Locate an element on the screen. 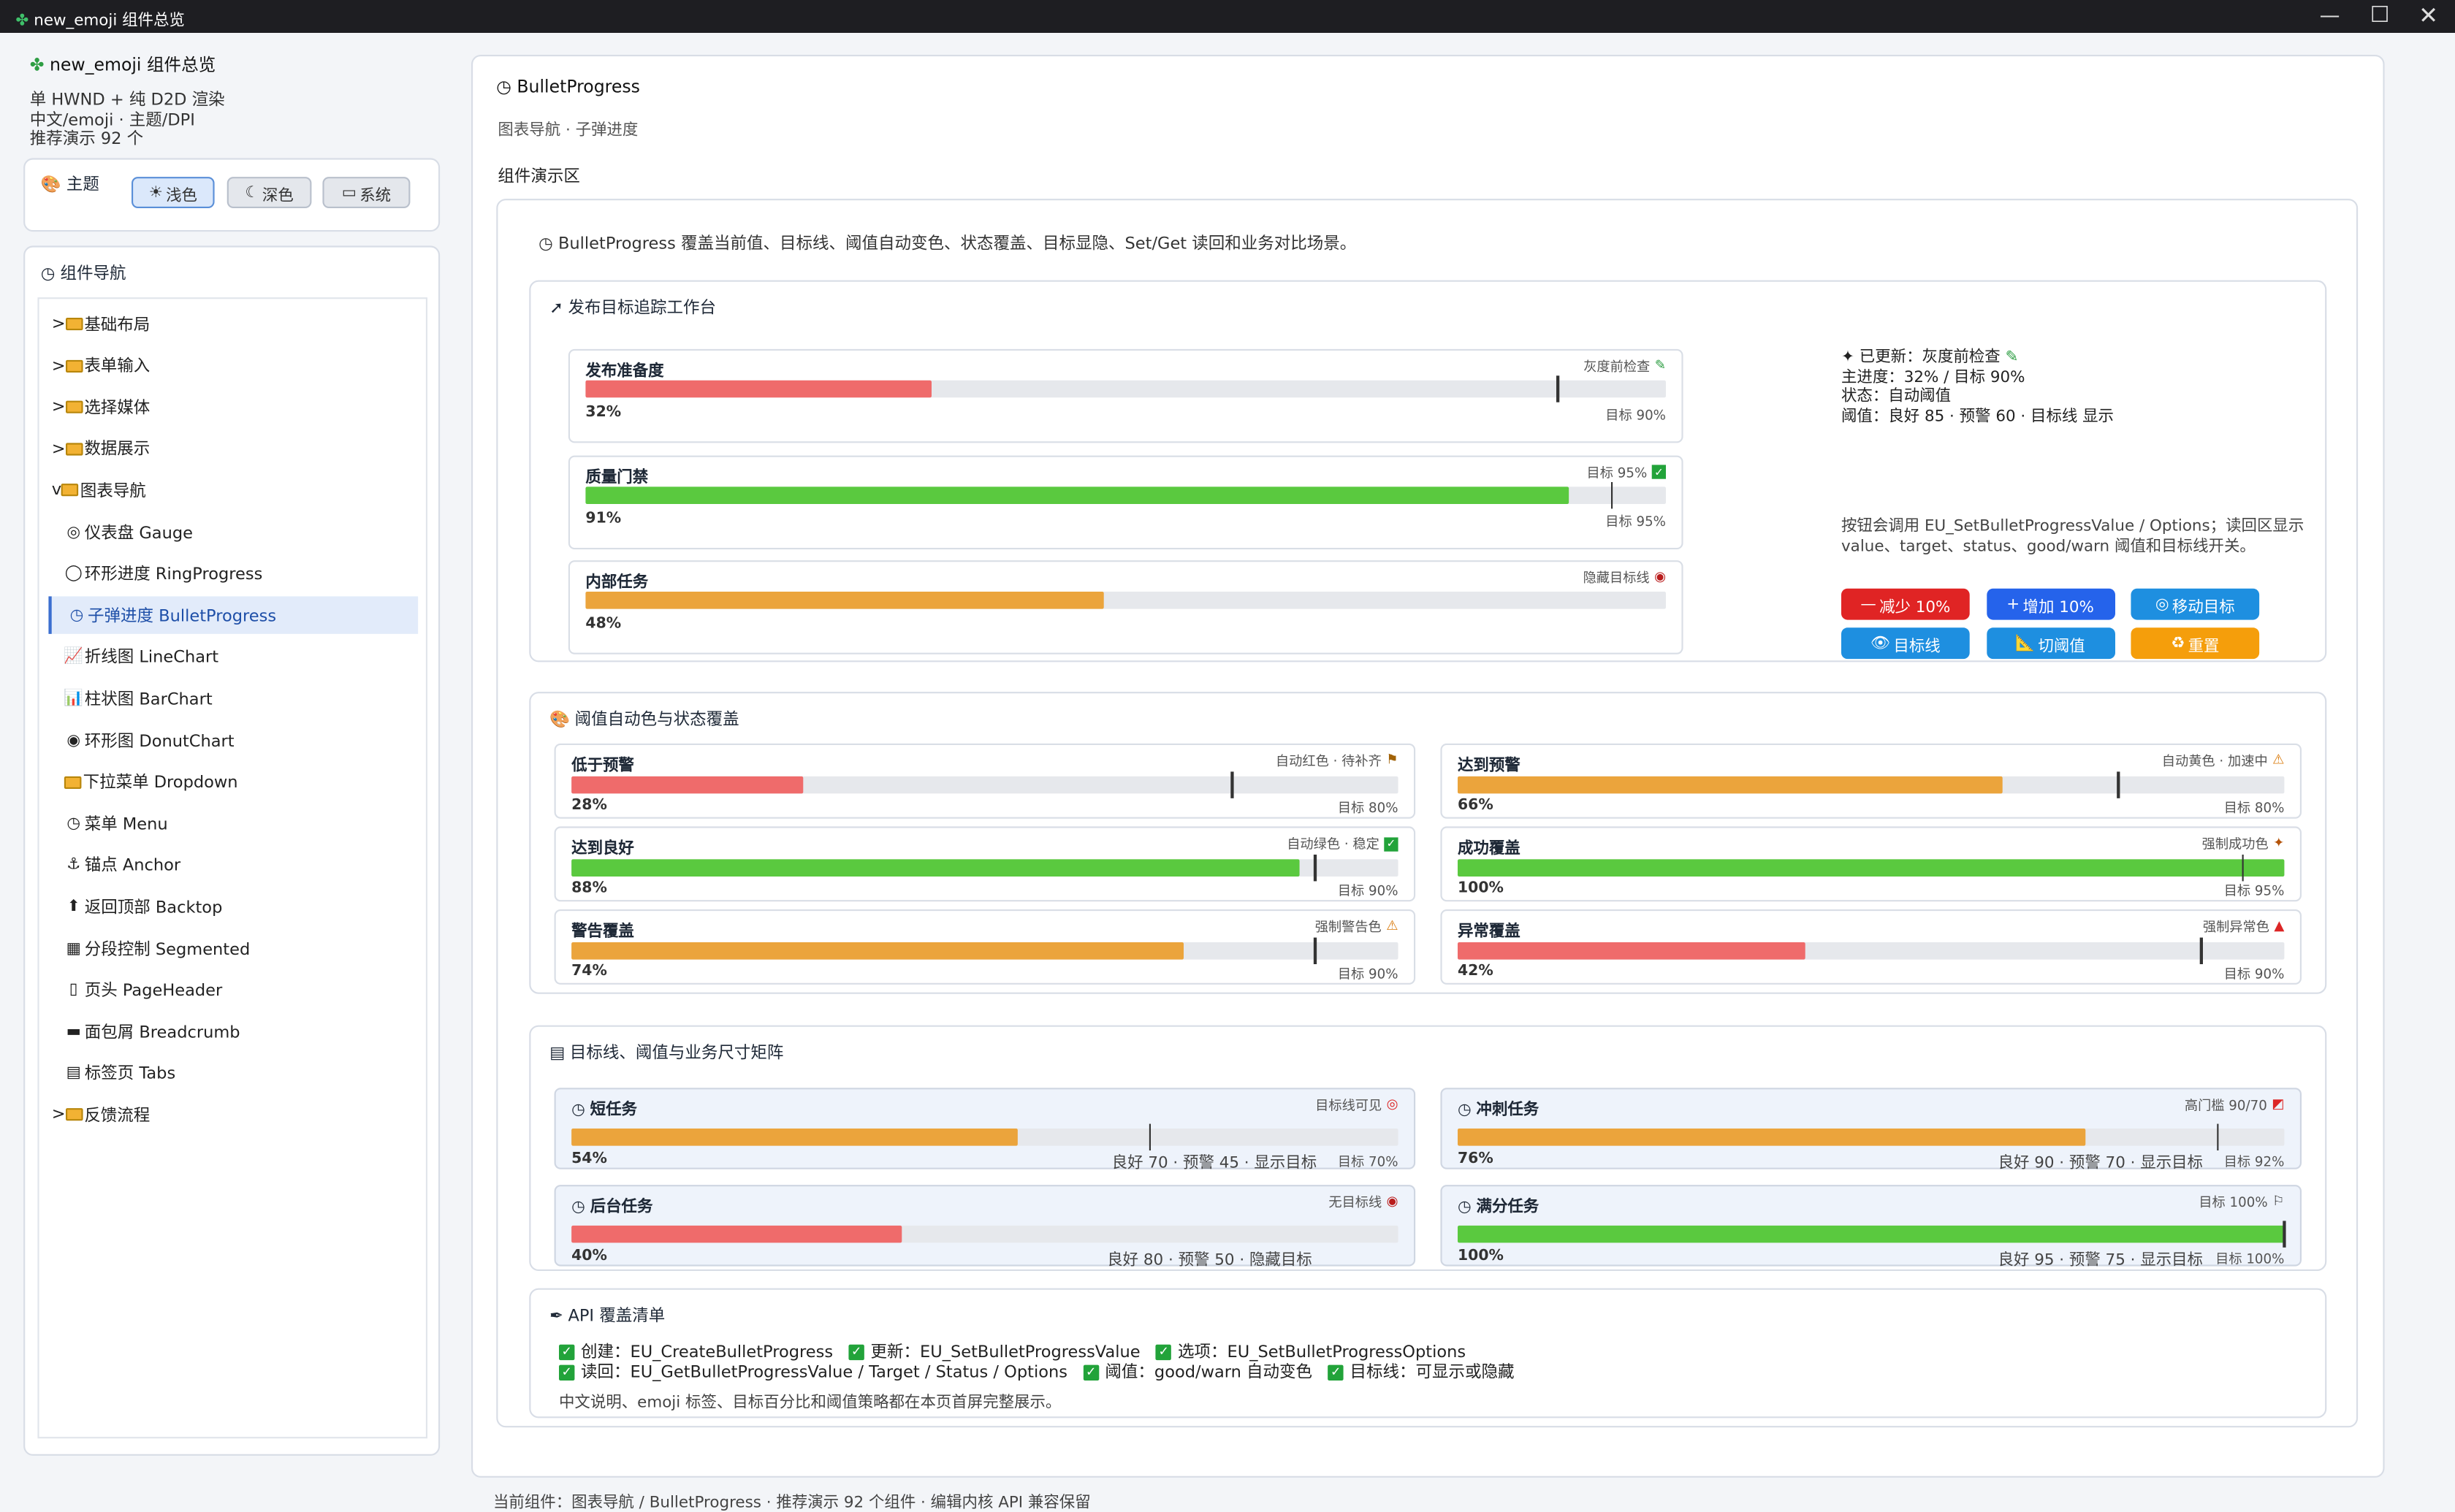 The height and width of the screenshot is (1512, 2455). sun-icon: ☀ is located at coordinates (155, 193).